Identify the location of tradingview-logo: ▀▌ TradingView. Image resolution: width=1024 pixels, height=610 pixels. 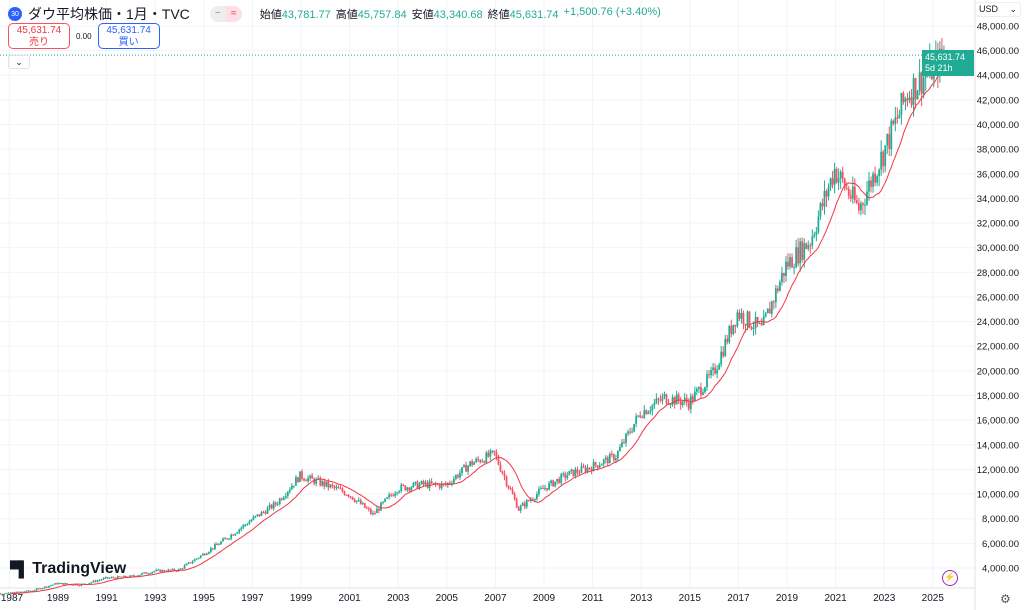
(68, 569).